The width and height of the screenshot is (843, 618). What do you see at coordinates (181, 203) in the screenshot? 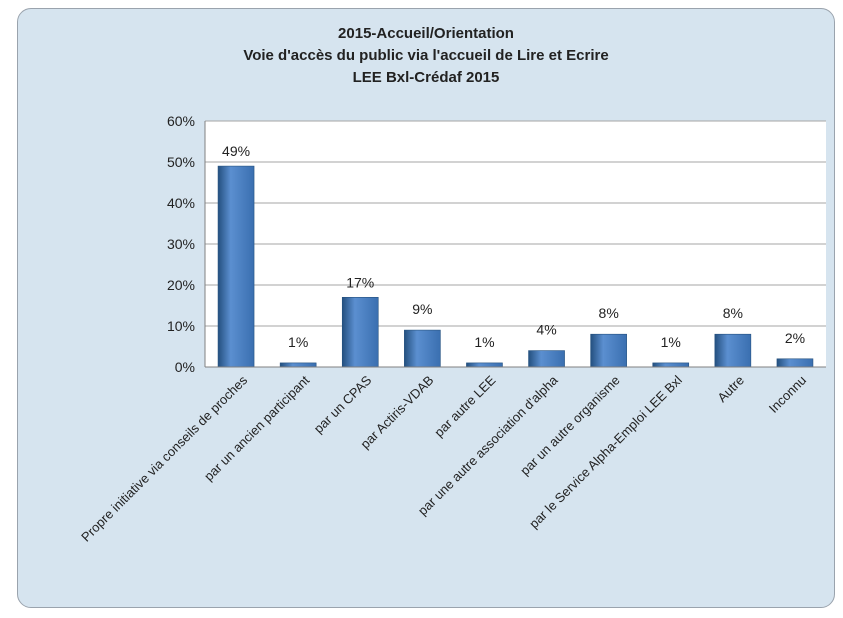
I see `y-tick-label: 40%` at bounding box center [181, 203].